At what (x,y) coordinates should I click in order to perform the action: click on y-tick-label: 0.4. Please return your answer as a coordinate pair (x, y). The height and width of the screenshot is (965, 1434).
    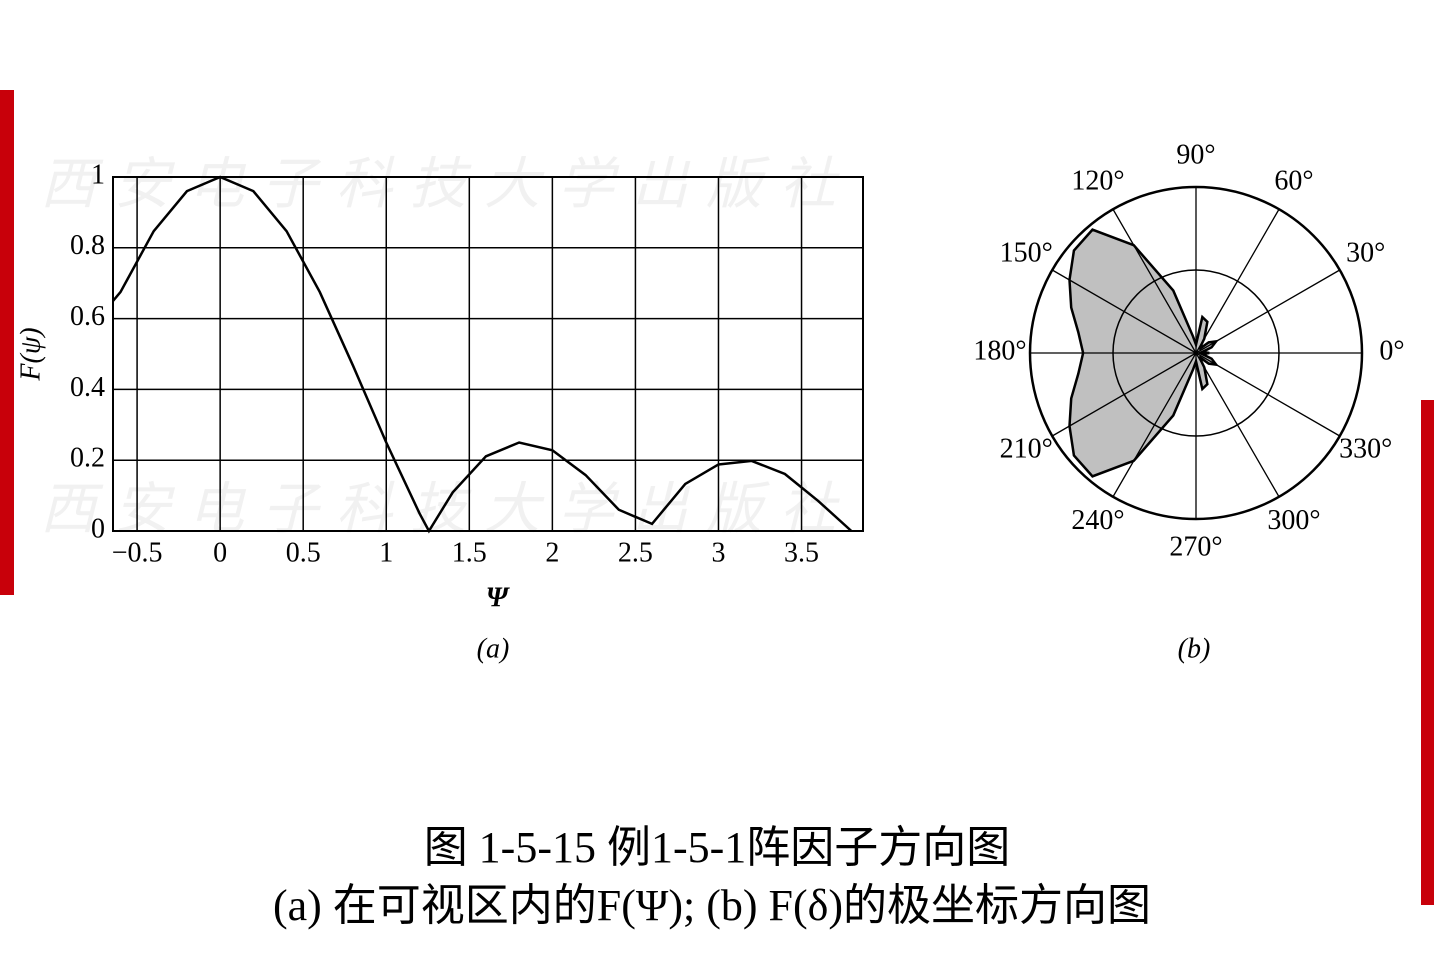
    Looking at the image, I should click on (87, 387).